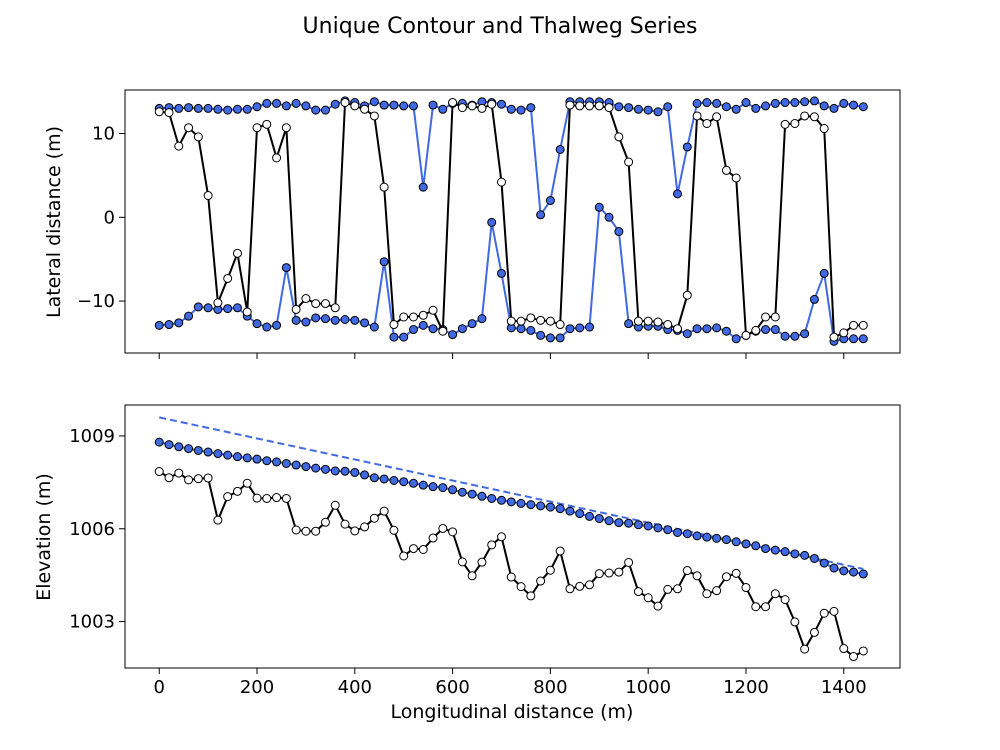 This screenshot has height=750, width=1000. What do you see at coordinates (550, 687) in the screenshot?
I see `x-tick-label: 800` at bounding box center [550, 687].